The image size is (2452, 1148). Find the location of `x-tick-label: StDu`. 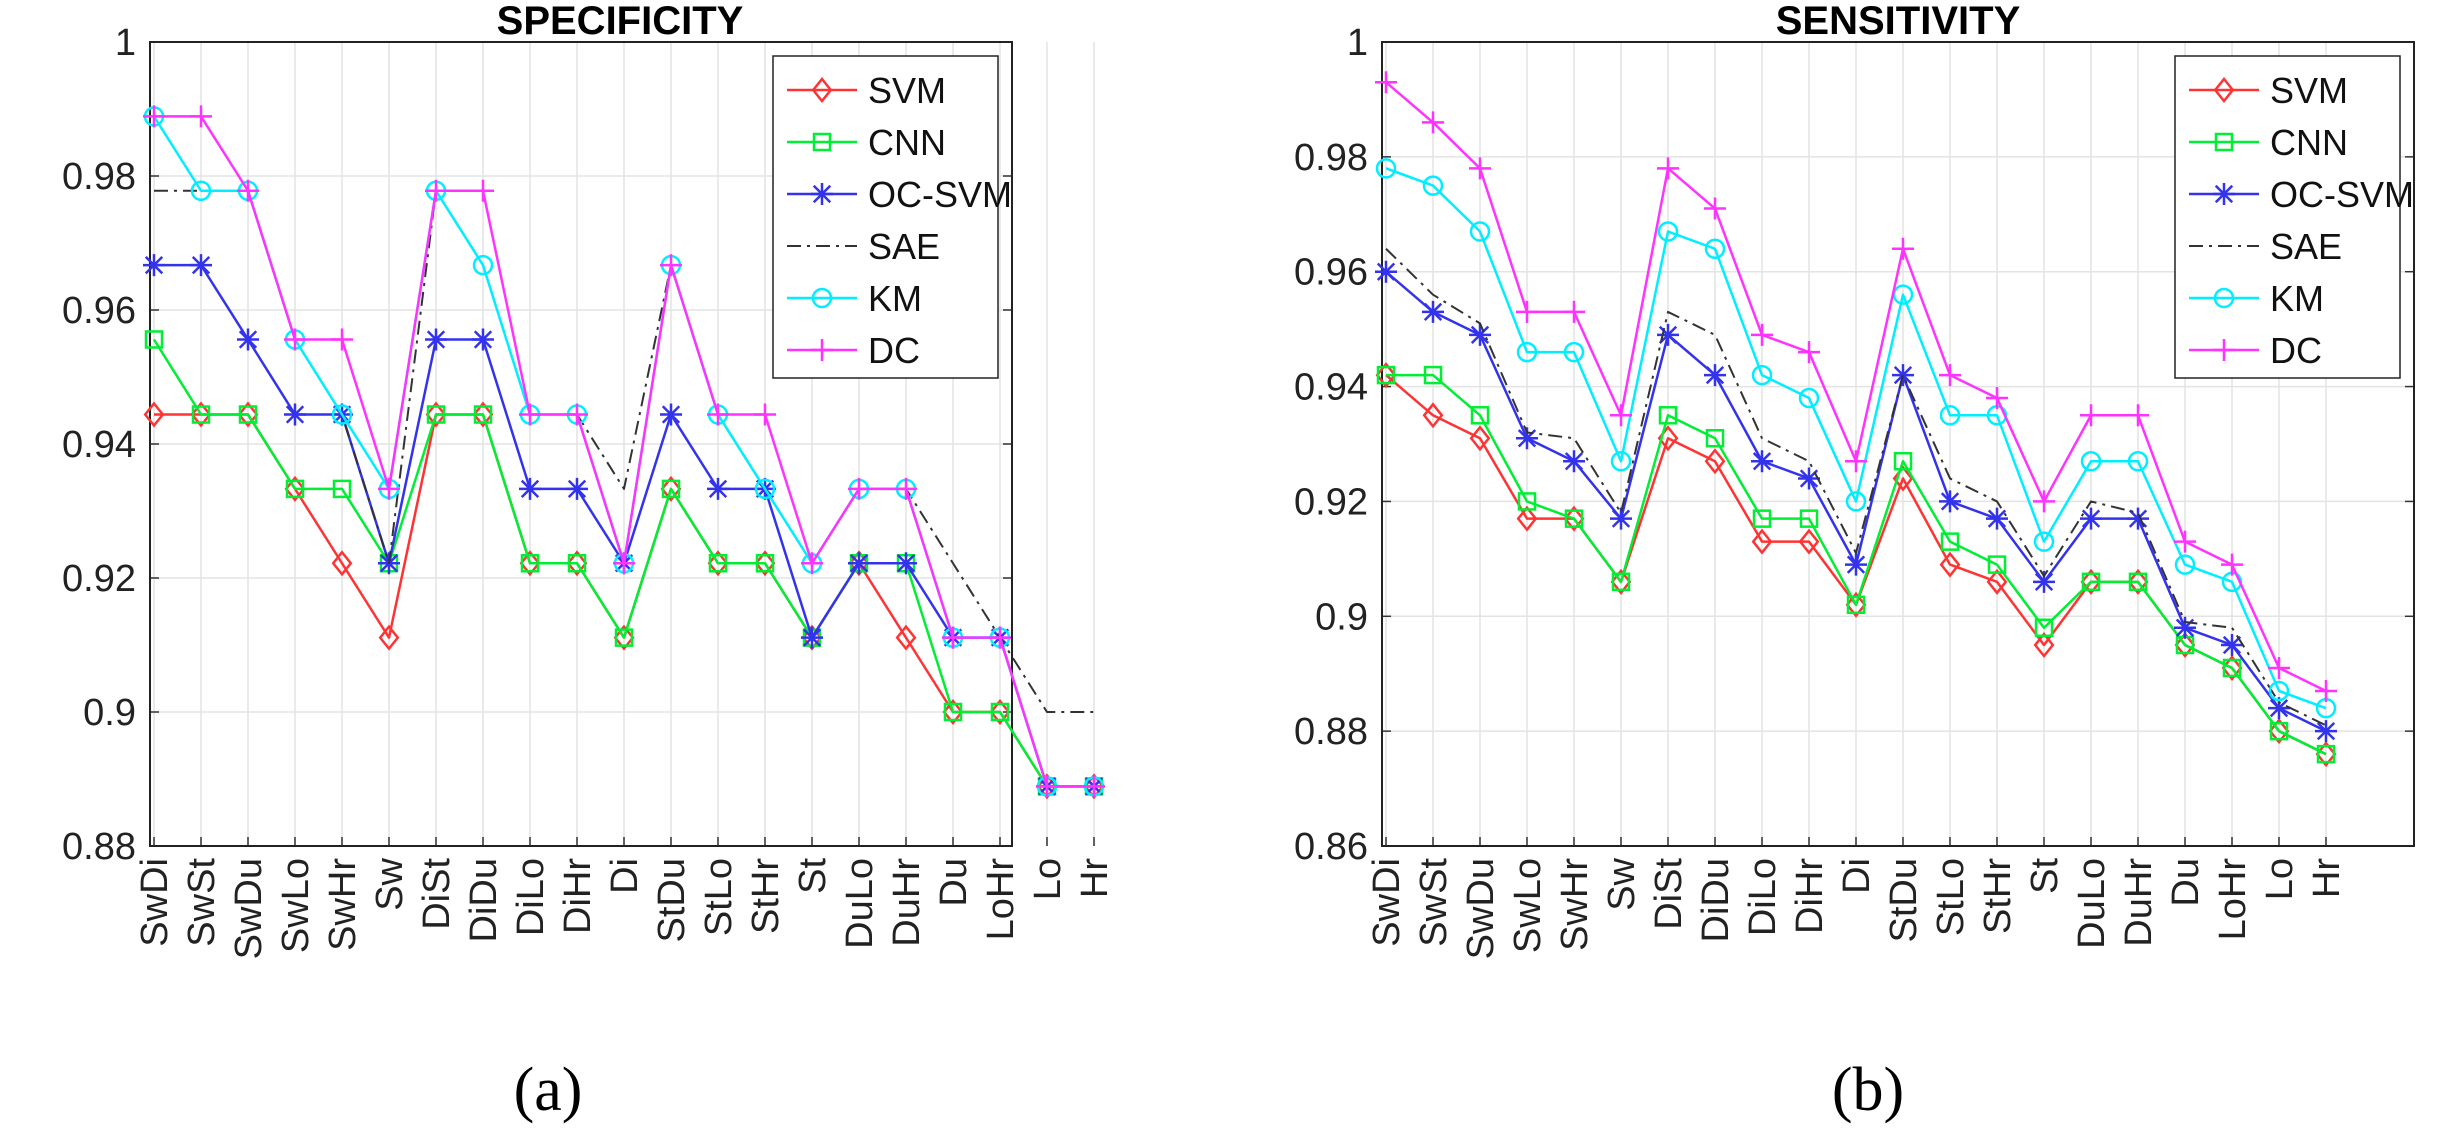

x-tick-label: StDu is located at coordinates (1904, 900).